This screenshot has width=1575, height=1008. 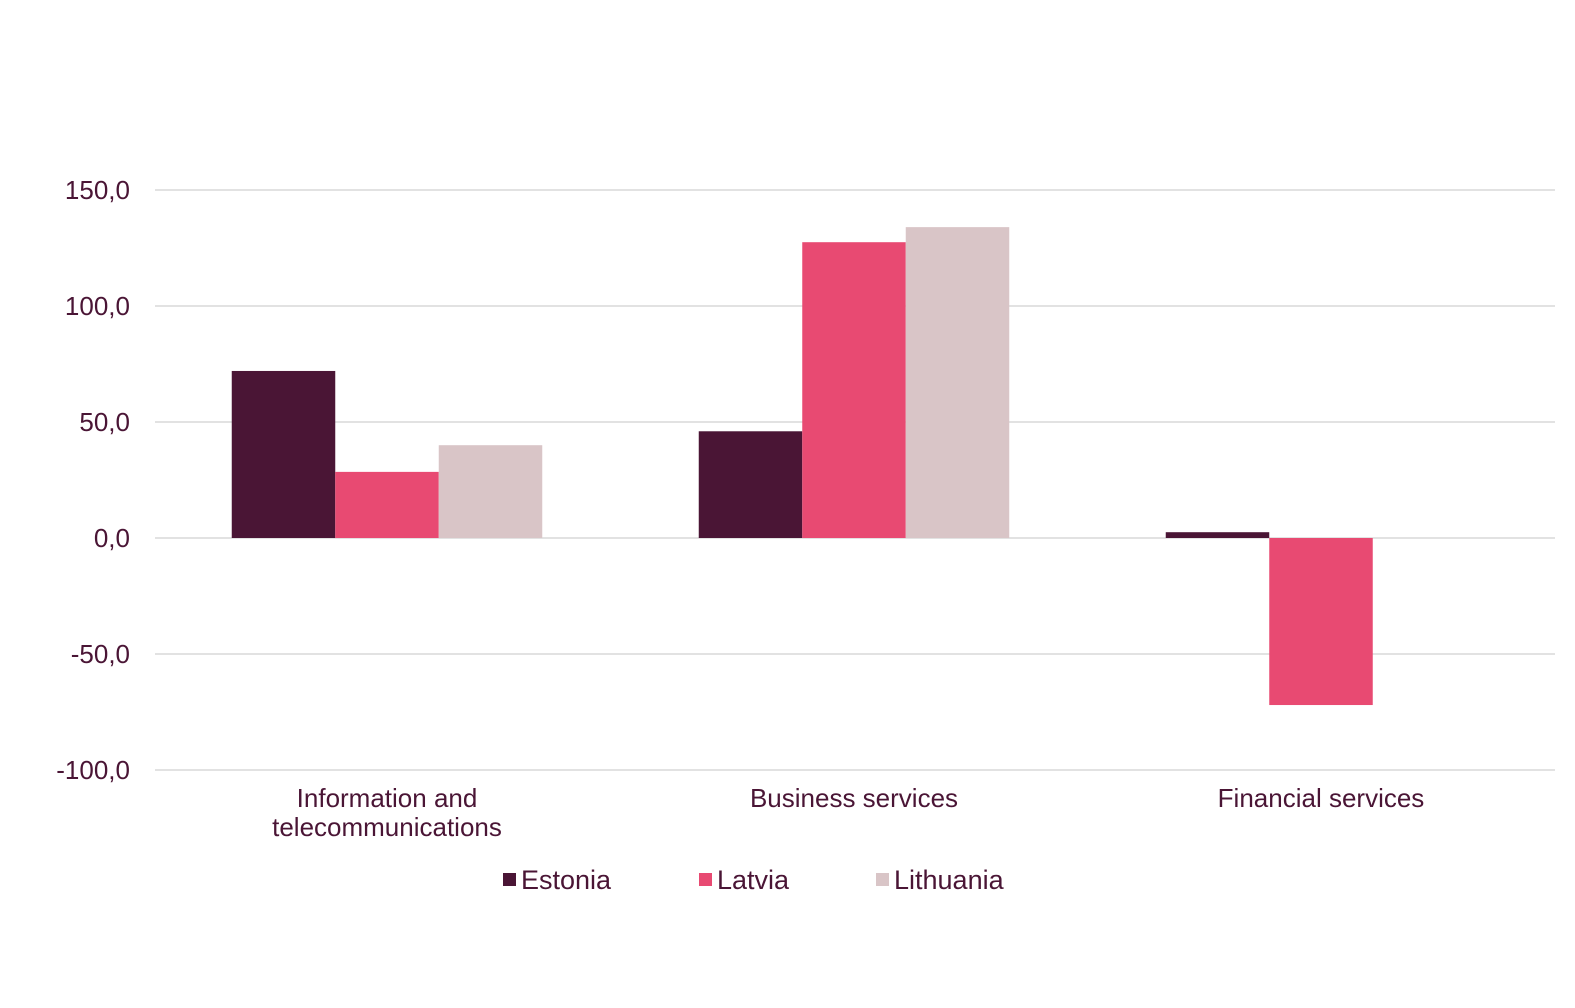 I want to click on legend: Estonia Latvia Lithuania, so click(x=754, y=880).